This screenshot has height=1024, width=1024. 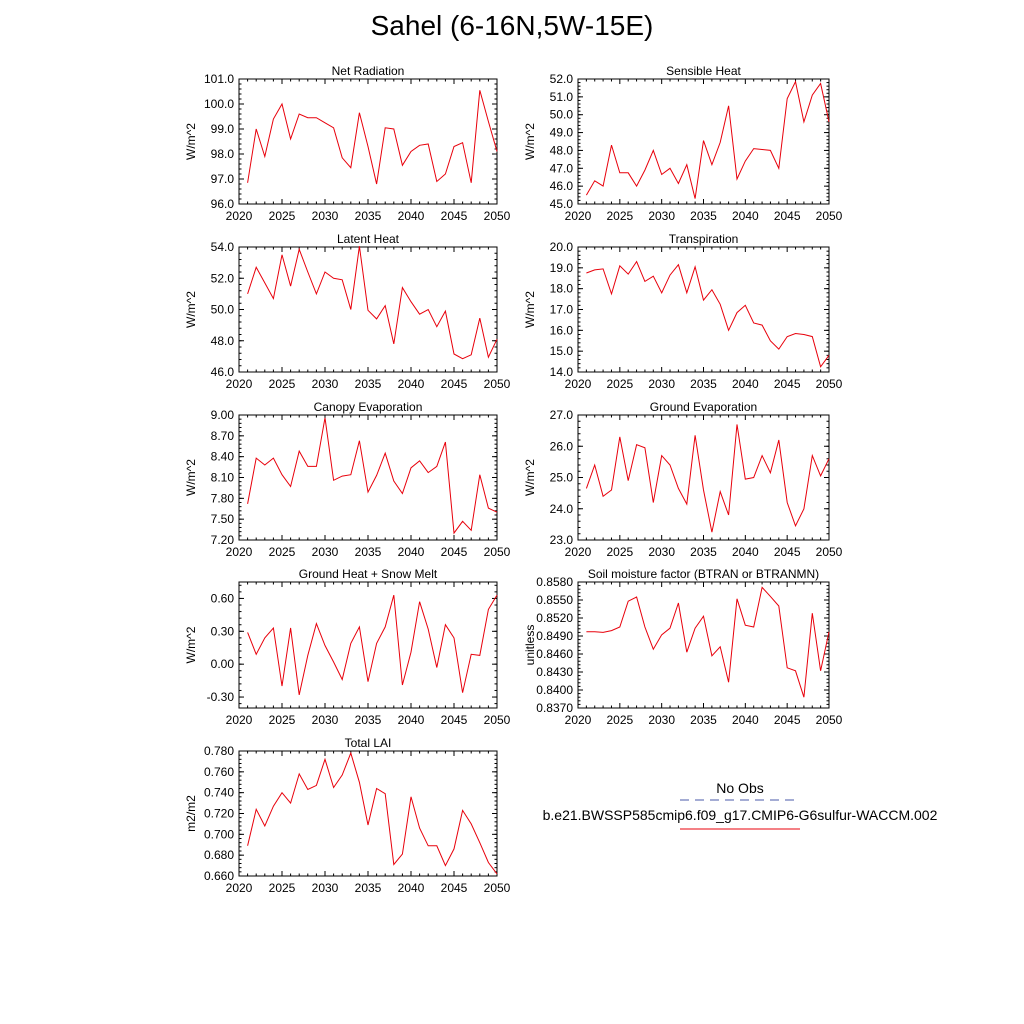 What do you see at coordinates (704, 239) in the screenshot?
I see `panel-title: Transpiration` at bounding box center [704, 239].